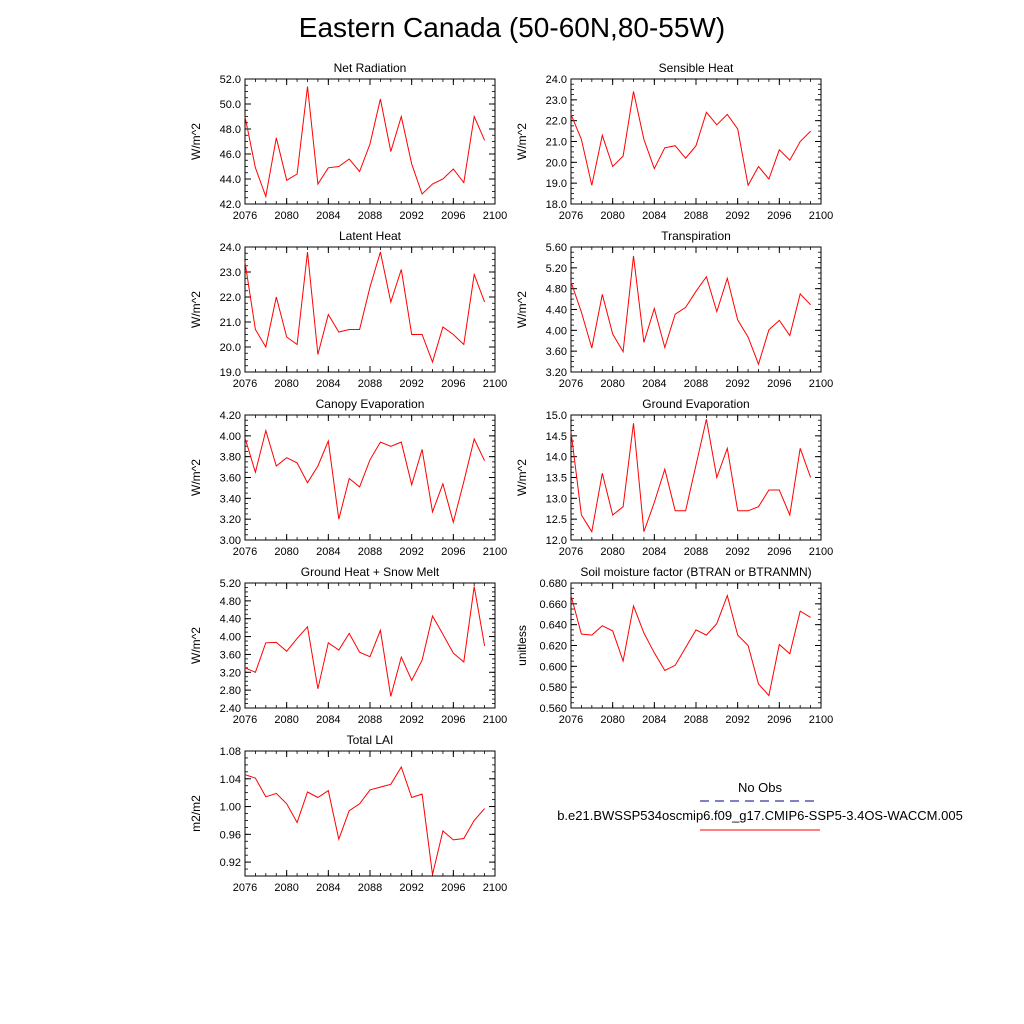 The image size is (1024, 1024). Describe the element at coordinates (230, 541) in the screenshot. I see `y-tick-label: 3.00` at that location.